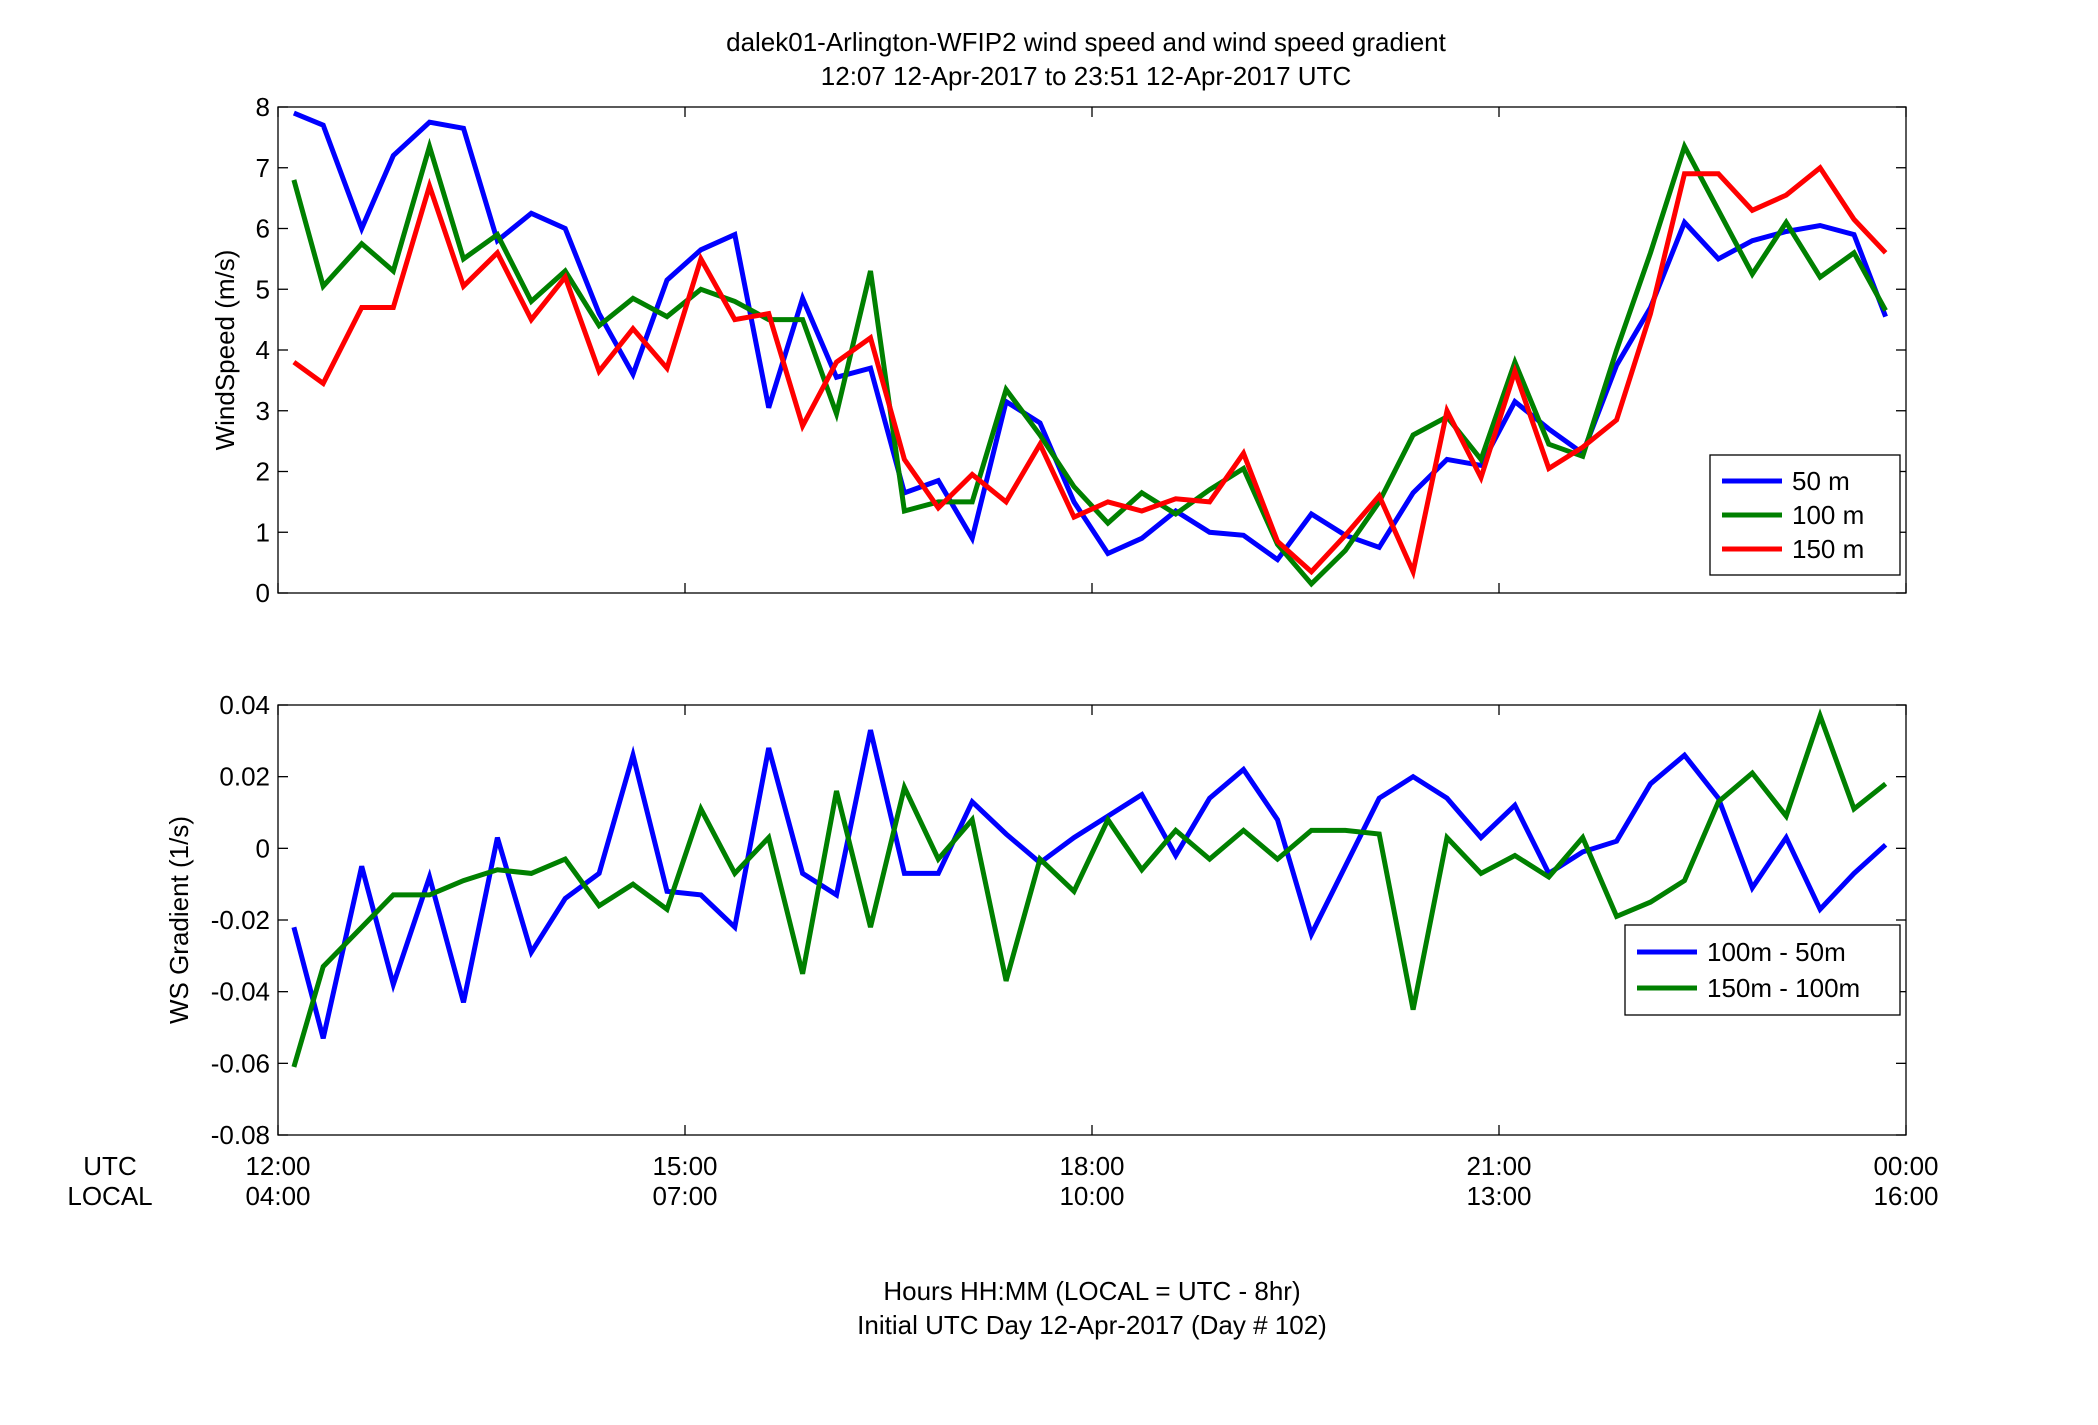 The image size is (2098, 1425). I want to click on gradient-legend-box, so click(1762, 970).